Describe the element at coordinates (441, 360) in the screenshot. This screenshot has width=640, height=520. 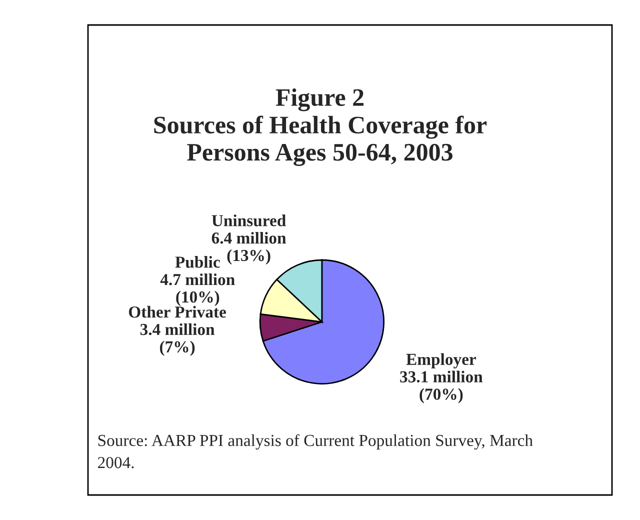
I see `slice-label: Employer` at that location.